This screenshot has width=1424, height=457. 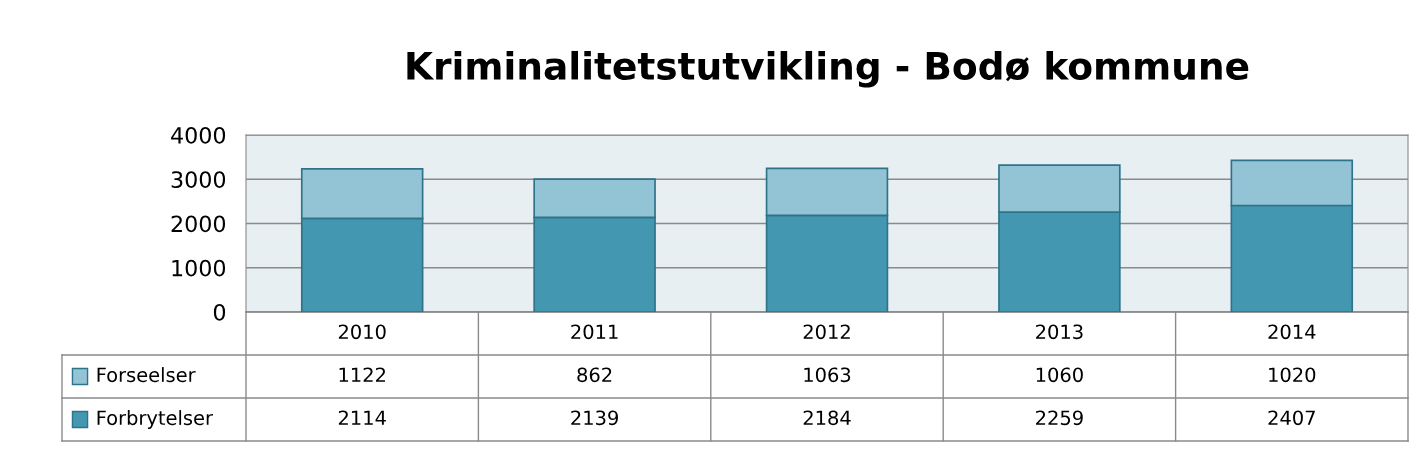 I want to click on data-label: 2184, so click(x=827, y=418).